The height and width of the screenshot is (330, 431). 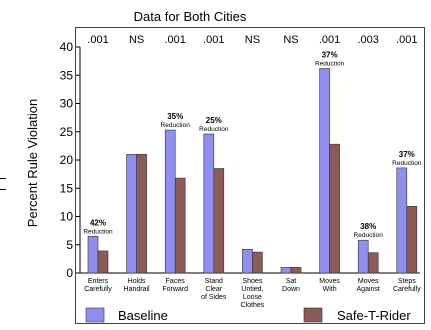 What do you see at coordinates (253, 305) in the screenshot?
I see `category-label: Clothes` at bounding box center [253, 305].